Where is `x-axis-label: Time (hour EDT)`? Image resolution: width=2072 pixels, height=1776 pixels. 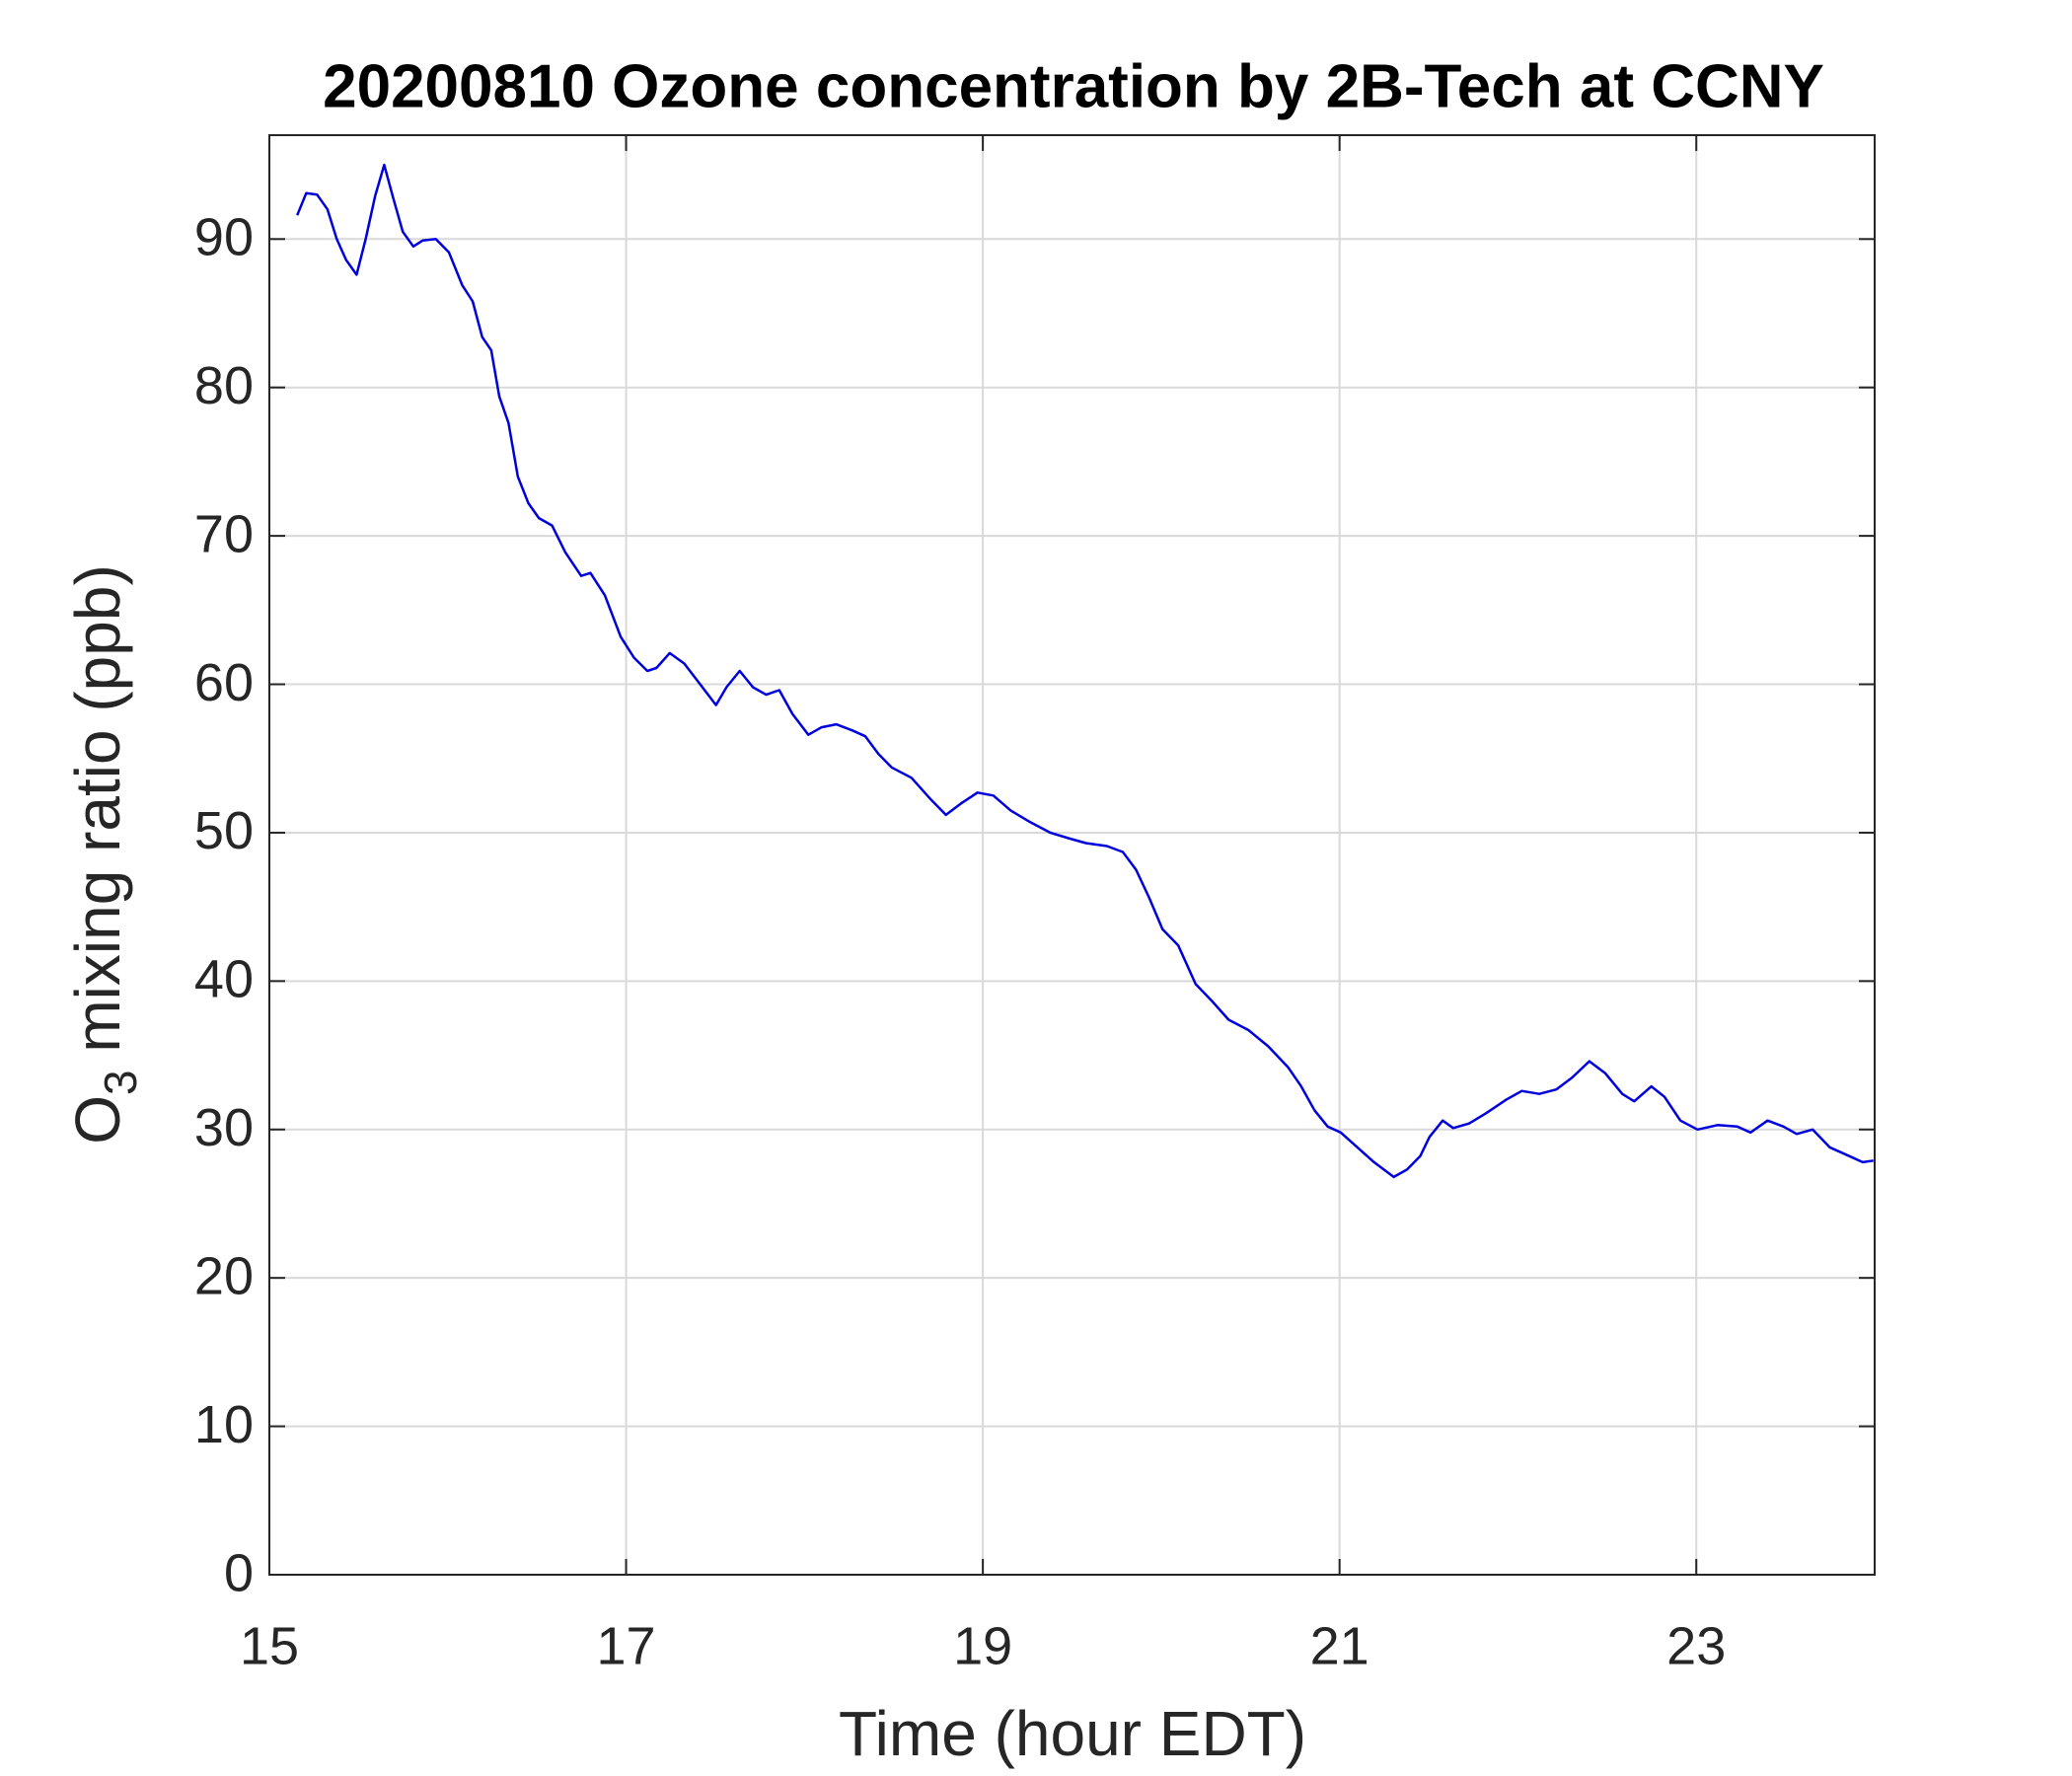
x-axis-label: Time (hour EDT) is located at coordinates (1073, 1734).